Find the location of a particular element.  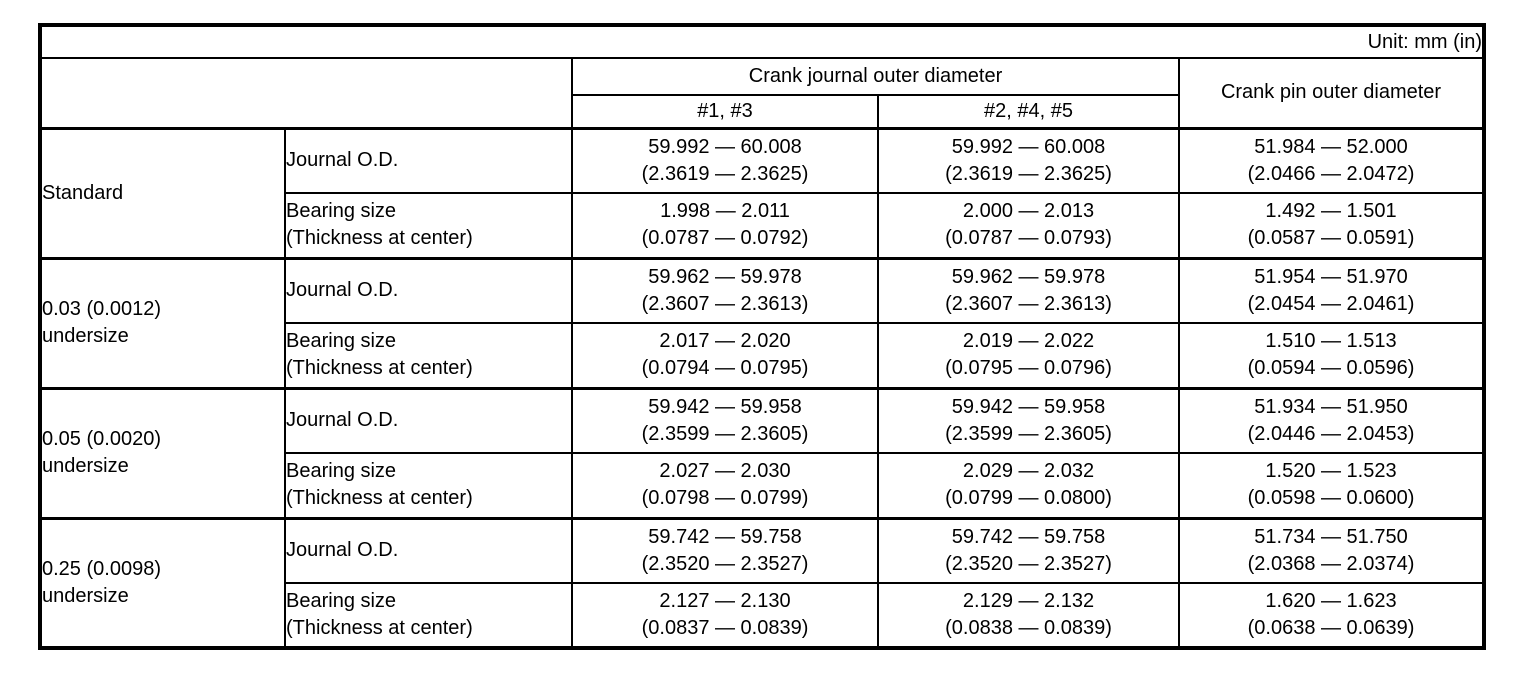

cell-025-journal-pin: 51.734 — 51.750 (2.0368 — 2.0374) is located at coordinates (1331, 550).